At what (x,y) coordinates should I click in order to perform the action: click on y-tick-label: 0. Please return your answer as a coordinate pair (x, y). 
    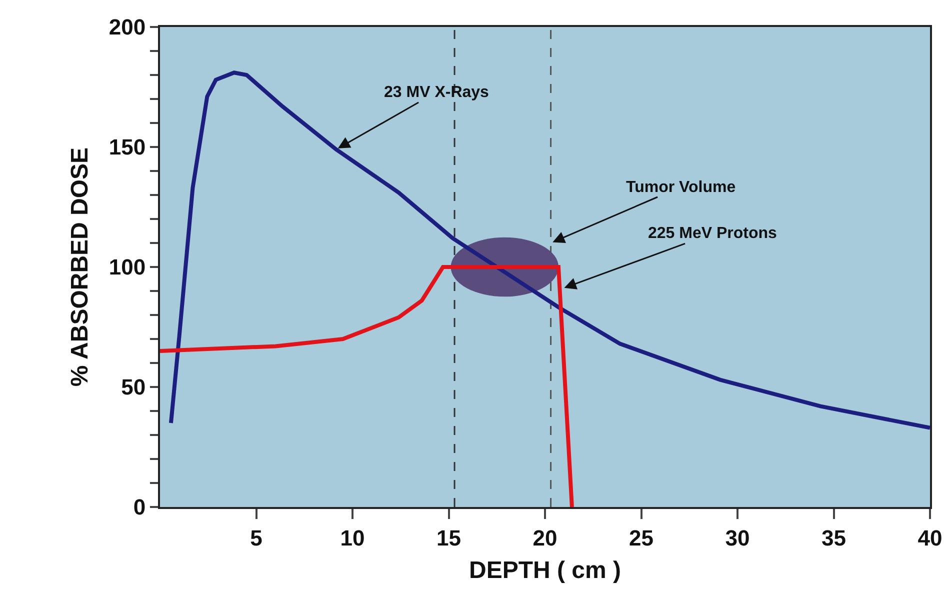
    Looking at the image, I should click on (139, 507).